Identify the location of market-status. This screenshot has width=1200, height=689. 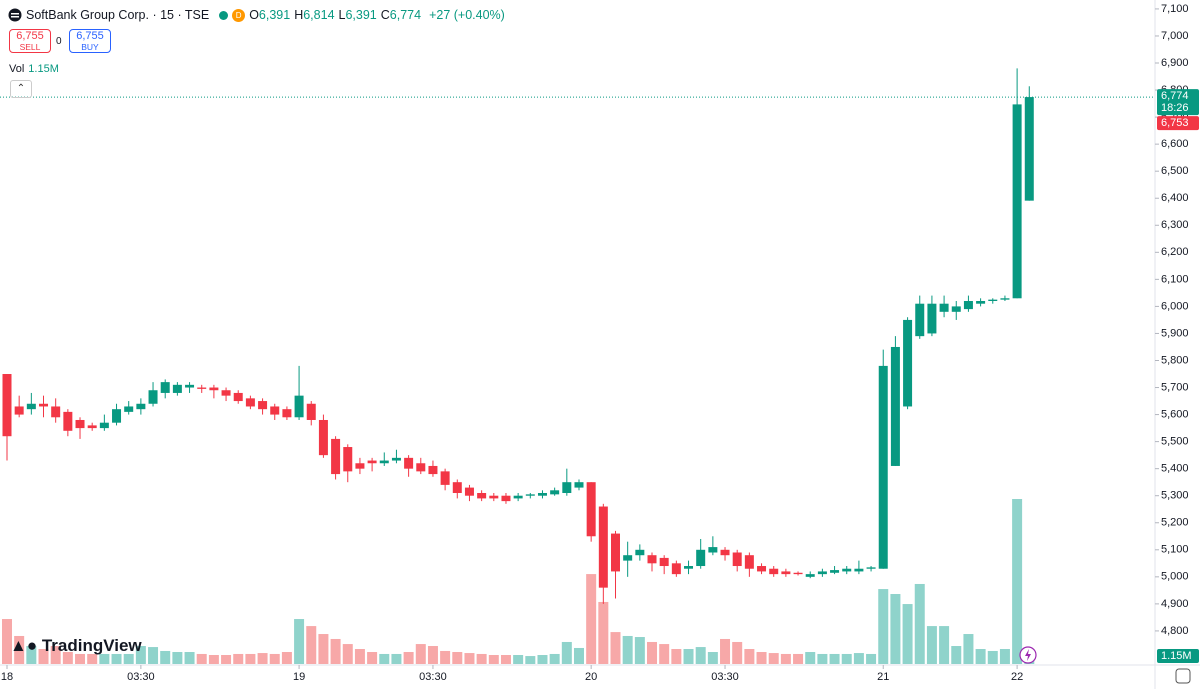
(224, 15).